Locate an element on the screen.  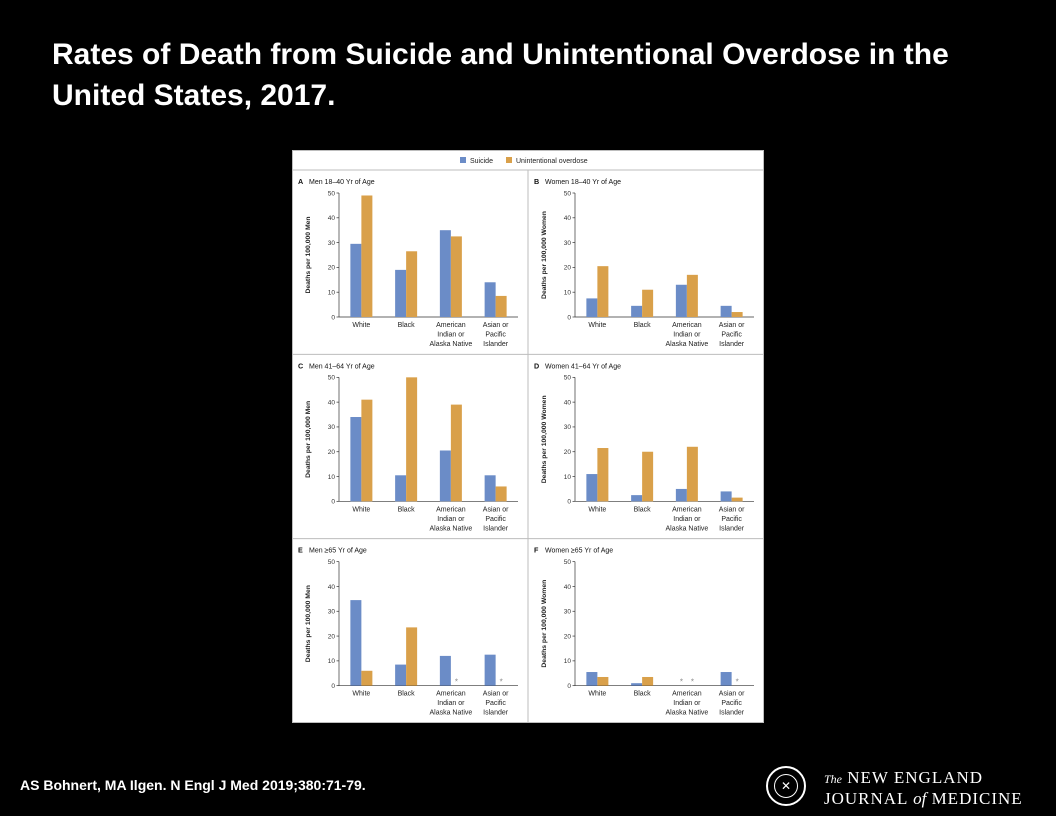
panel-c-y-tick-label: 10 is located at coordinates (332, 477).